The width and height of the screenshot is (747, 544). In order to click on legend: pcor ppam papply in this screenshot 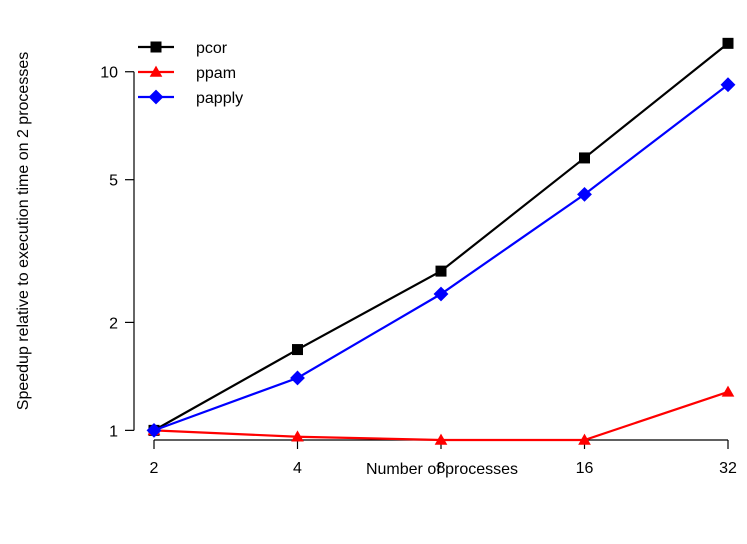, I will do `click(190, 73)`.